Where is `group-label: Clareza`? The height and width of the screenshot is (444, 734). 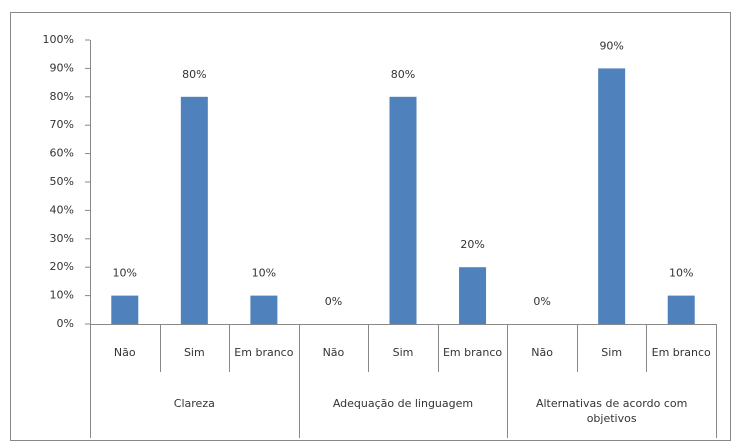 group-label: Clareza is located at coordinates (194, 403).